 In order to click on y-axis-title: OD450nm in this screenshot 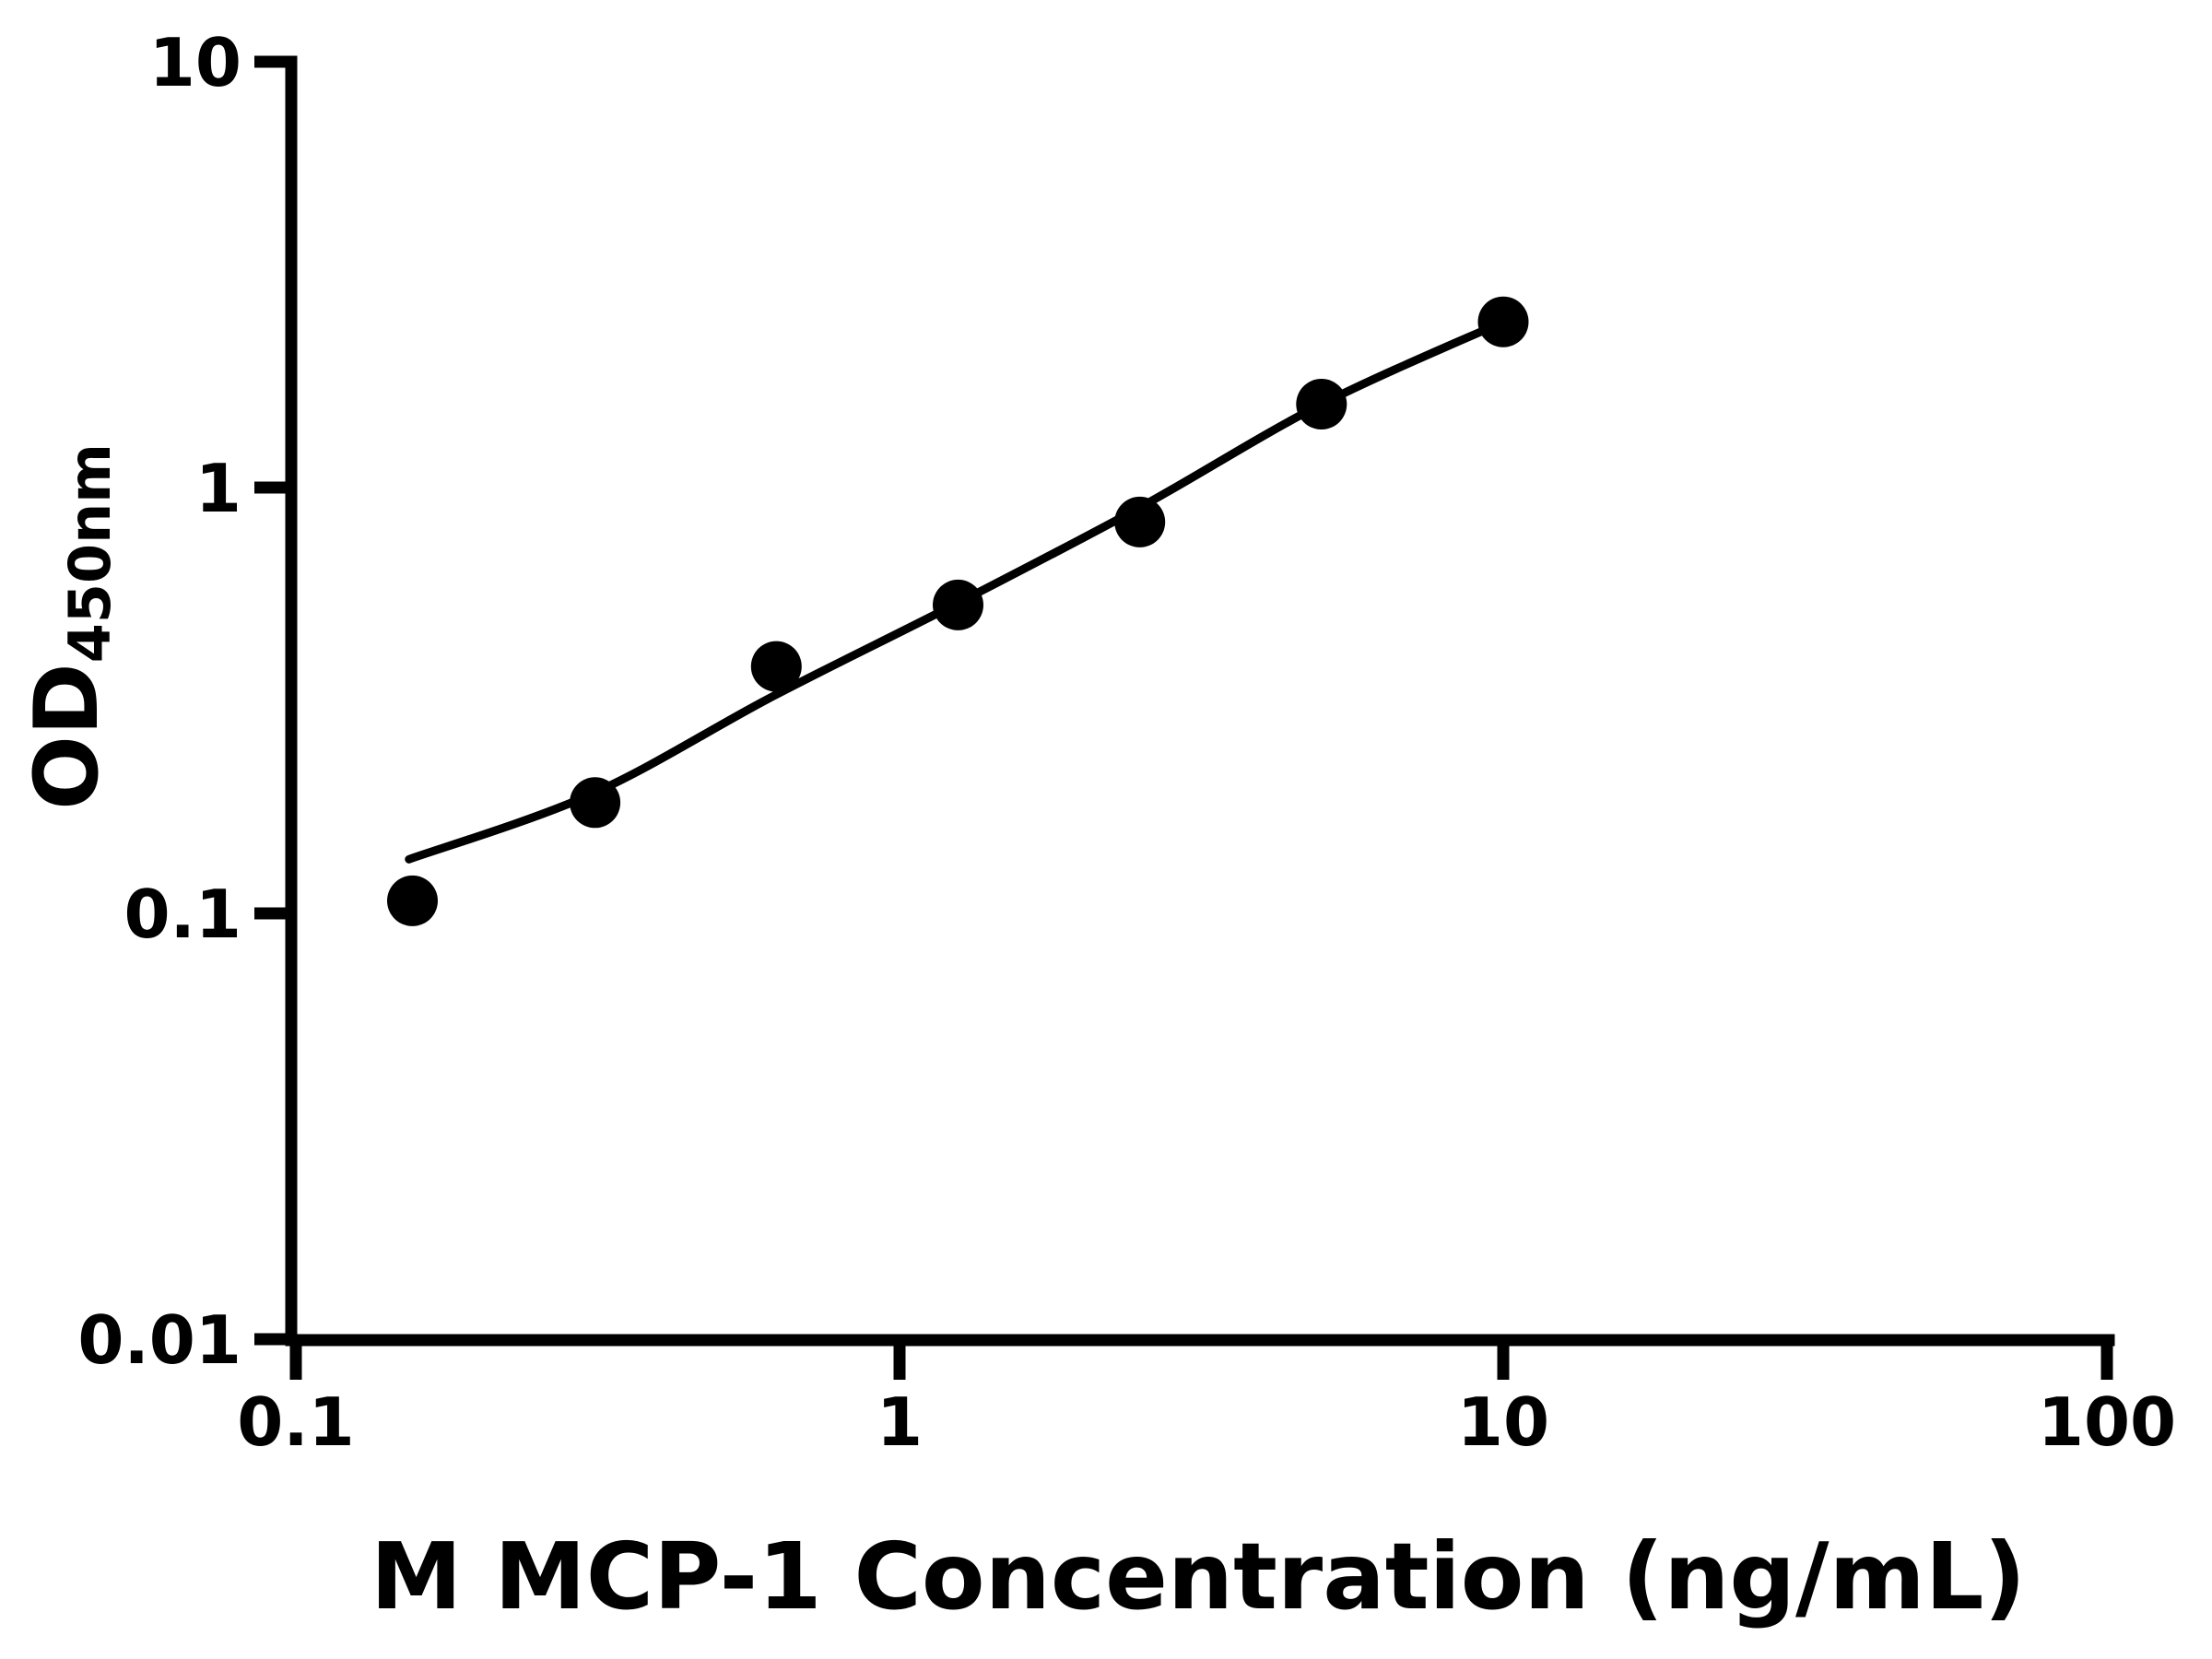, I will do `click(70, 626)`.